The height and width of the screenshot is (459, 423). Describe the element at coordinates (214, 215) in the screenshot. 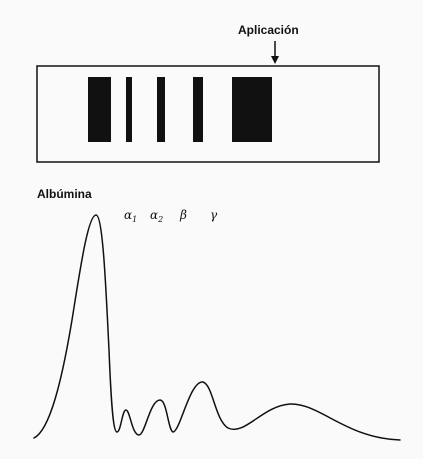

I see `fraction-label-gamma: γ` at that location.